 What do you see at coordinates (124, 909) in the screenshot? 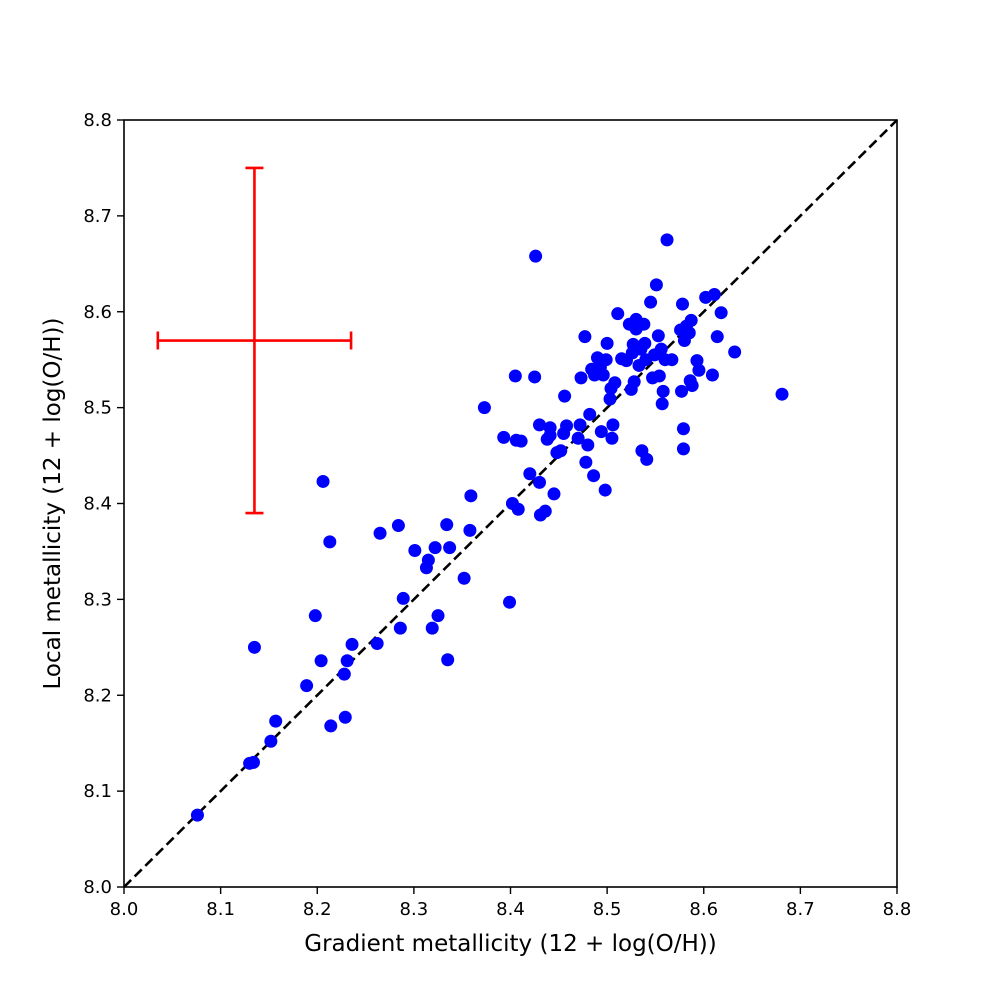
I see `x-tick-label-0: 8.0` at bounding box center [124, 909].